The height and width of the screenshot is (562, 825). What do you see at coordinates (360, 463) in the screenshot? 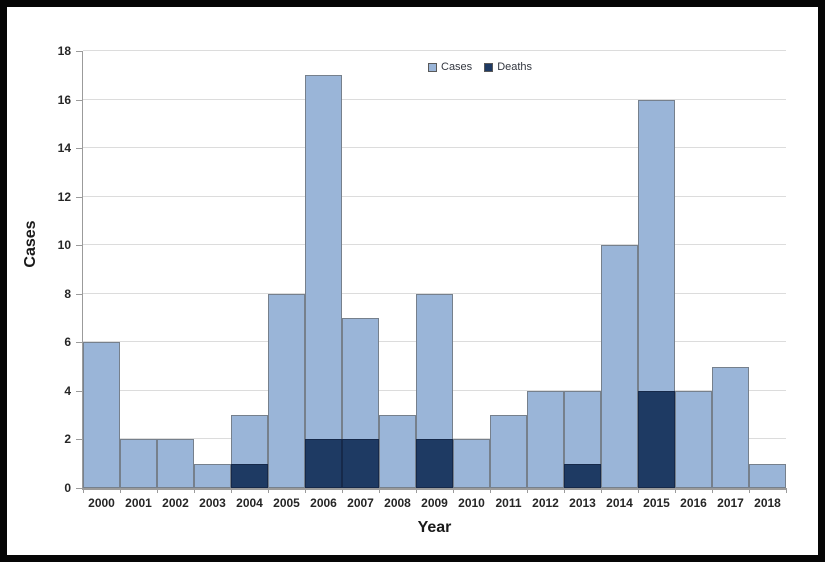
I see `bar-deaths-2007` at bounding box center [360, 463].